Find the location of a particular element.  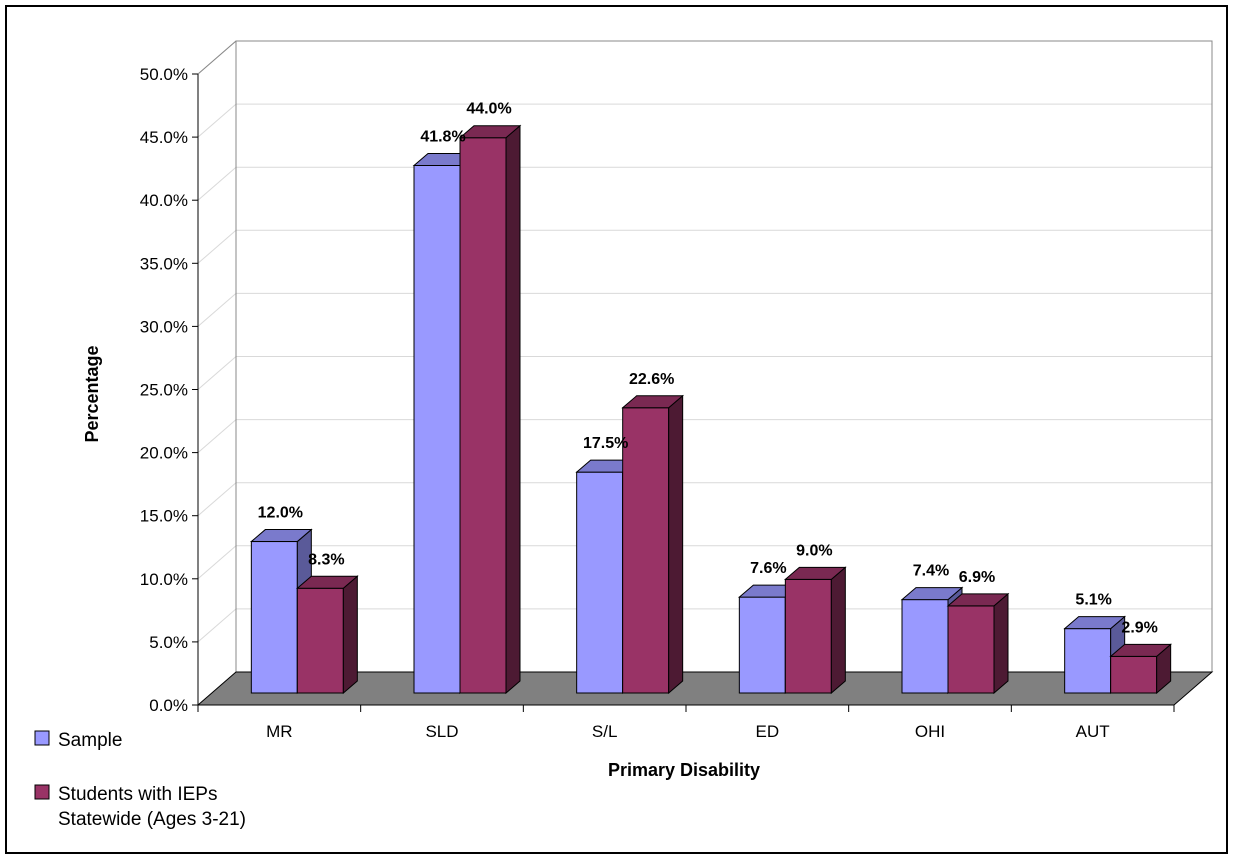

legend-label-statewide-line2: Statewide (Ages 3-21) is located at coordinates (152, 819).